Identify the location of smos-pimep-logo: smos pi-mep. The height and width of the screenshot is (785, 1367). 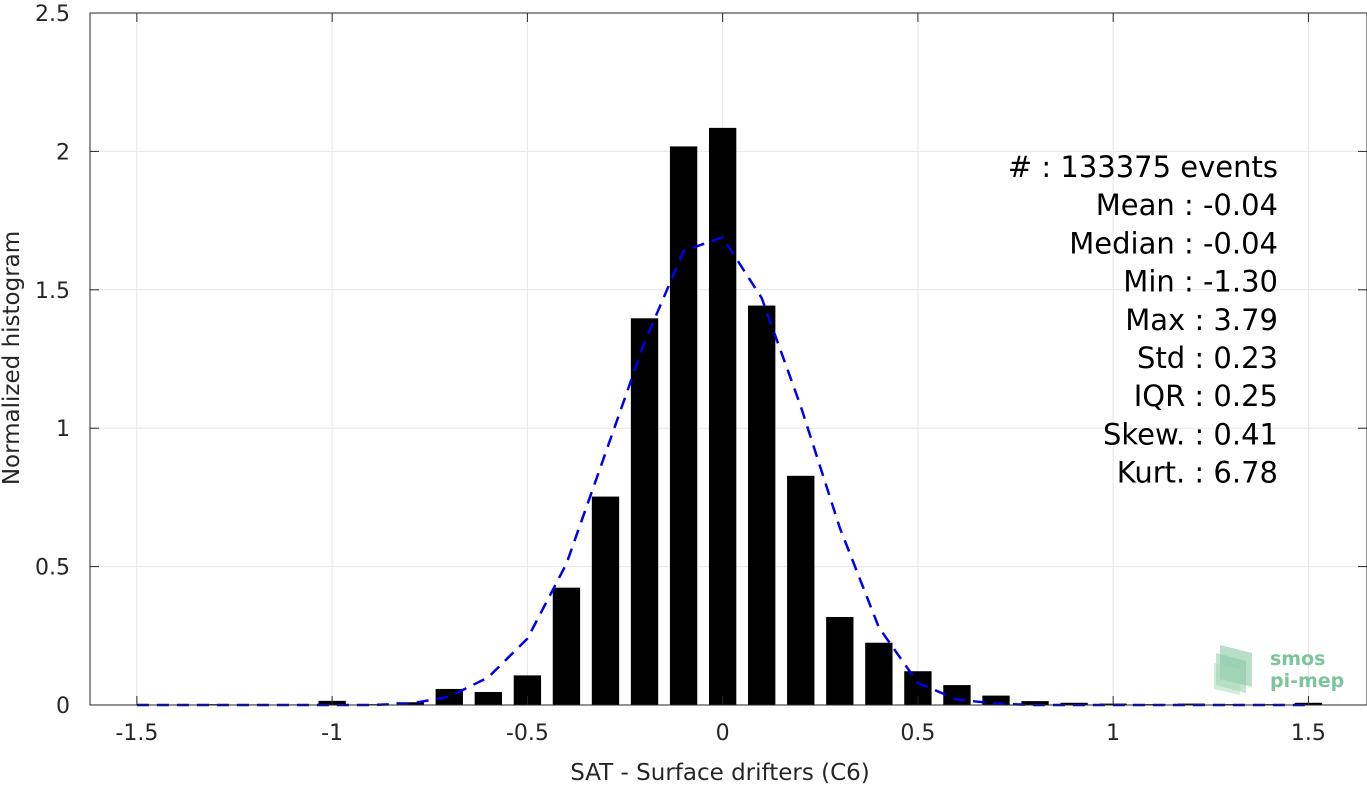
(1279, 670).